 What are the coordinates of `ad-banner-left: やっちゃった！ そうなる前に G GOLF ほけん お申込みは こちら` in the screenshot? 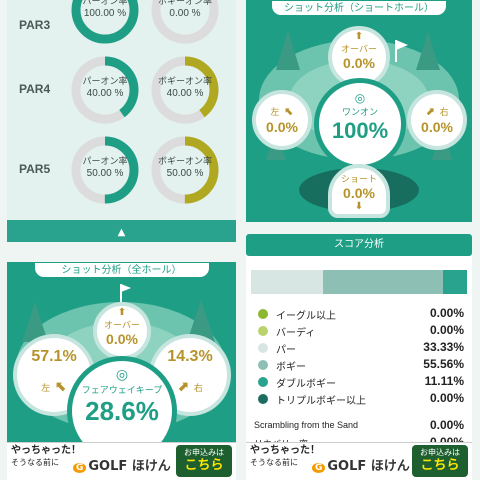 It's located at (121, 461).